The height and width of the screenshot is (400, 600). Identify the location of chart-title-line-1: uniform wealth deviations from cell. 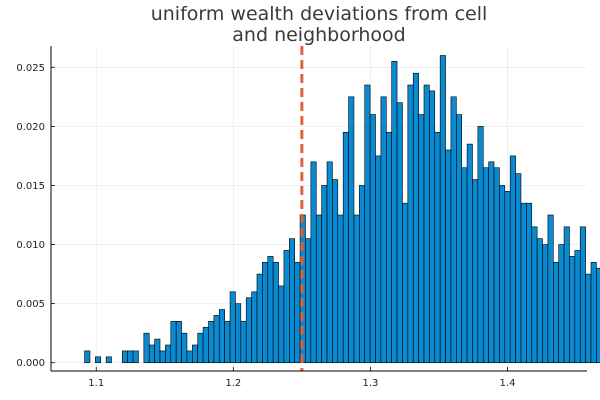
(319, 14).